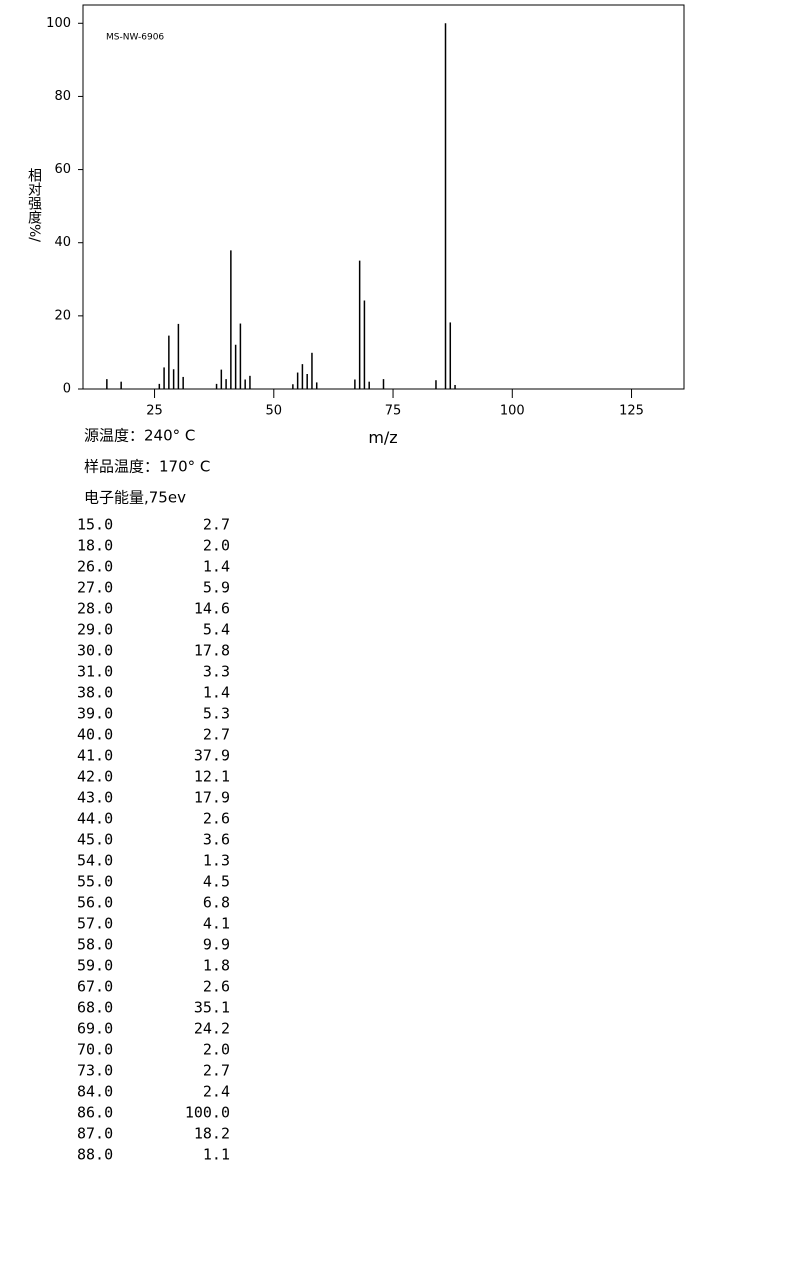  I want to click on mz-cell: 87.0, so click(95, 1134).